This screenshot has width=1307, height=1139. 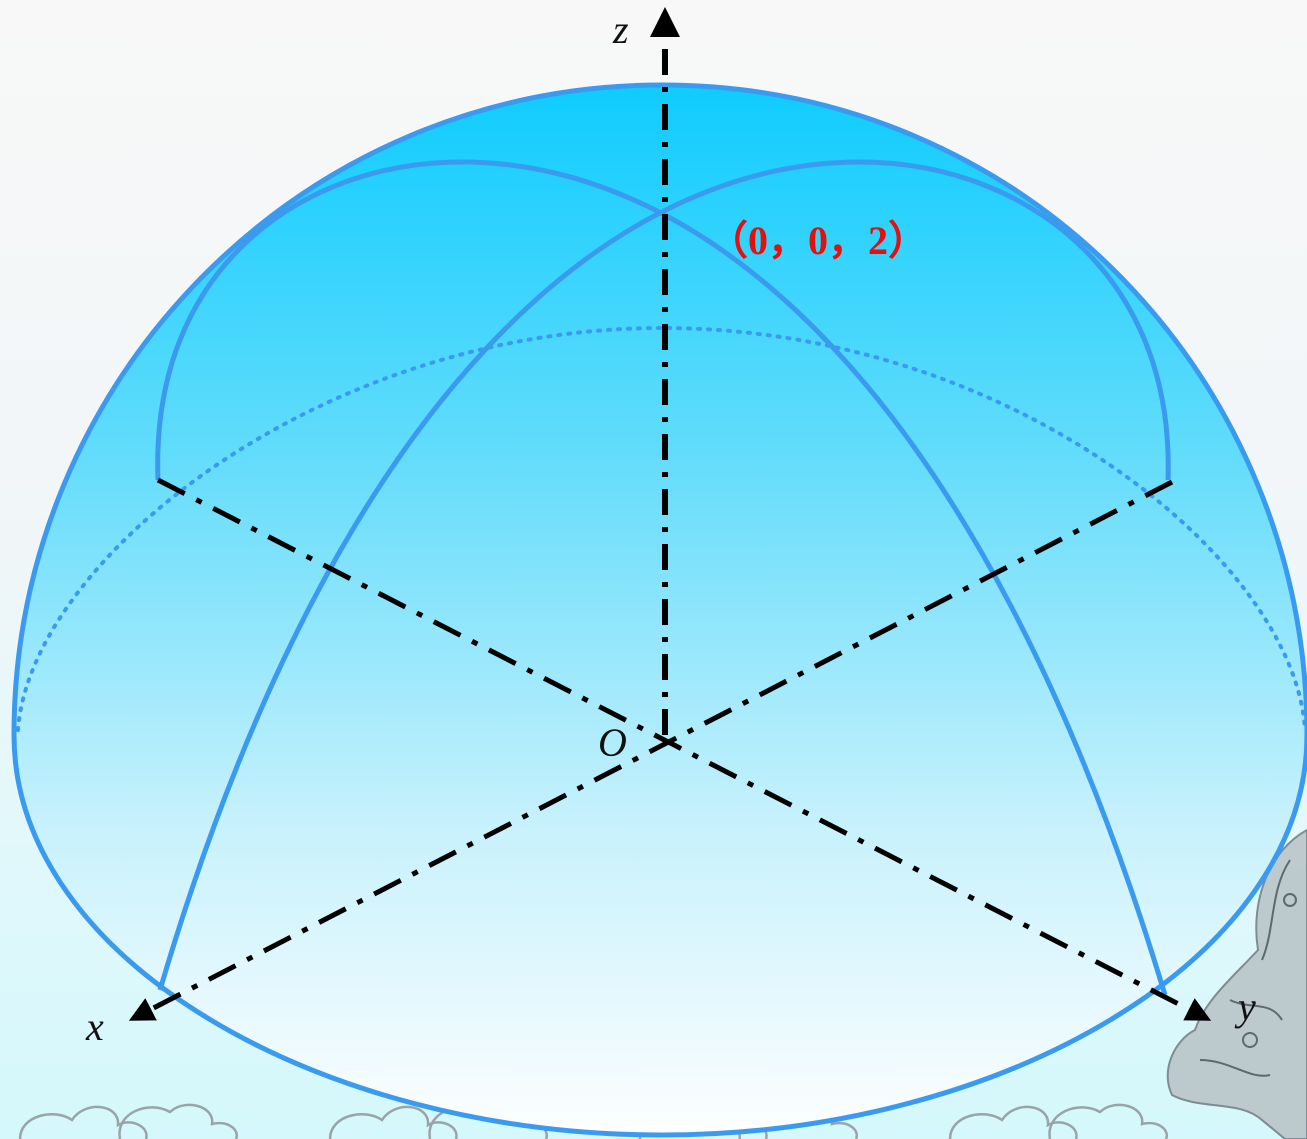 What do you see at coordinates (818, 240) in the screenshot?
I see `apex-point-label: （0，0，2）` at bounding box center [818, 240].